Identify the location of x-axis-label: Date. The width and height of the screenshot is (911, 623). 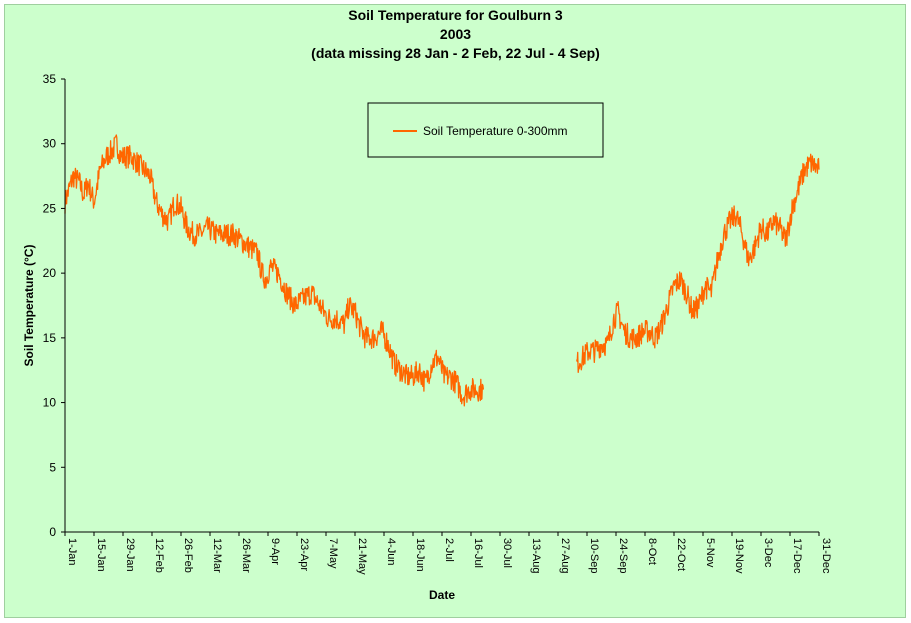
(442, 595).